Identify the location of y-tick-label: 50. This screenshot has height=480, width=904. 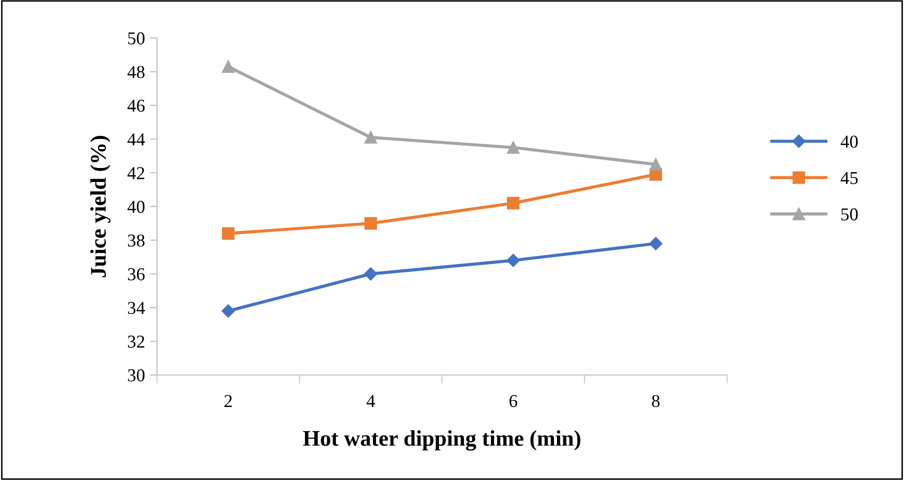
(136, 38).